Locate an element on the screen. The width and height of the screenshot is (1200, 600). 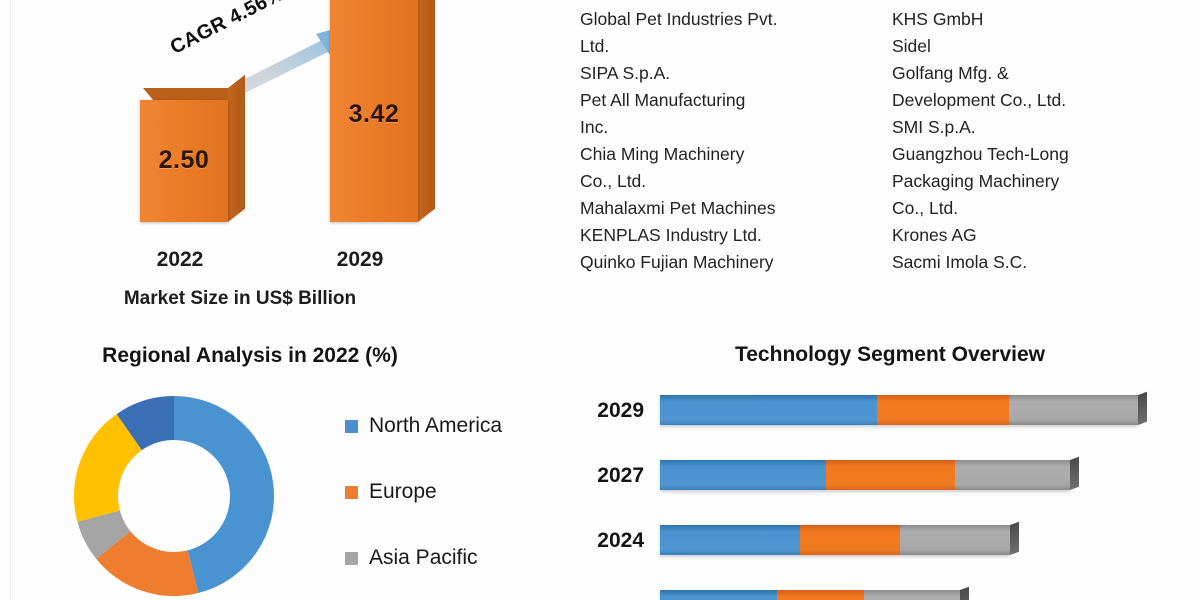
regional-donut-svg is located at coordinates (174, 496).